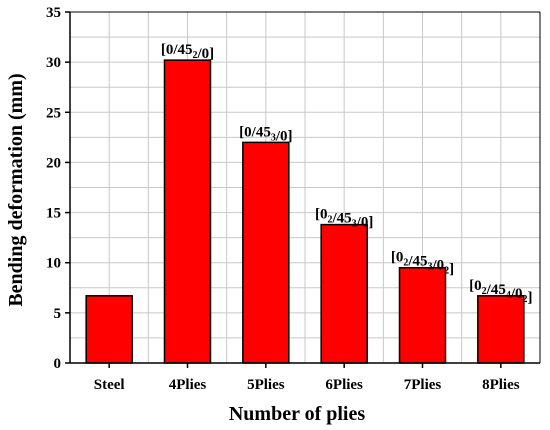  I want to click on y-tick-label: 25, so click(53, 113).